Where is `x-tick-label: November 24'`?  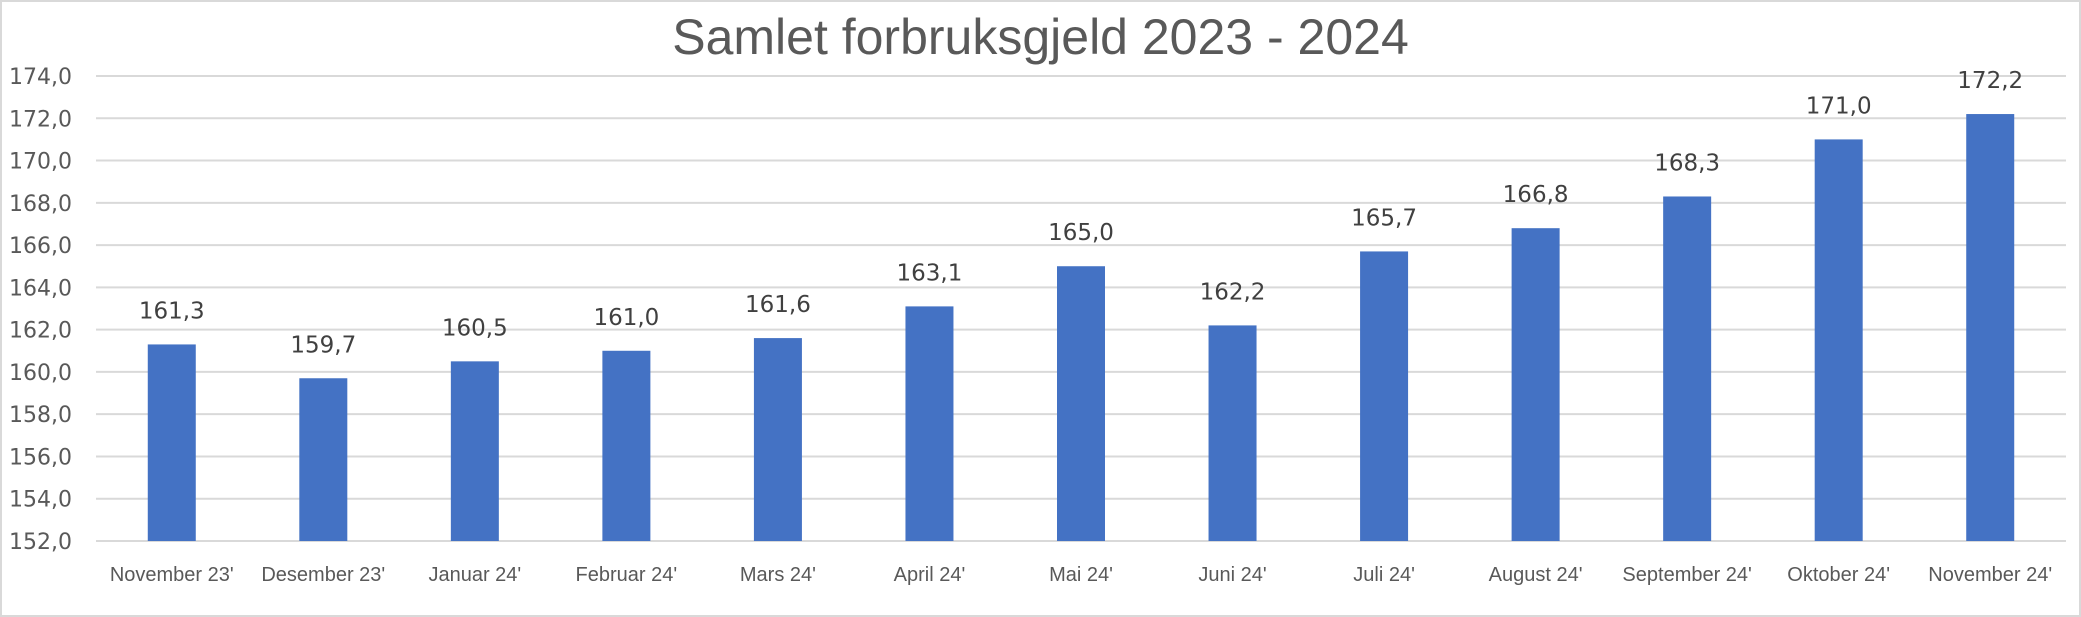
x-tick-label: November 24' is located at coordinates (1990, 575).